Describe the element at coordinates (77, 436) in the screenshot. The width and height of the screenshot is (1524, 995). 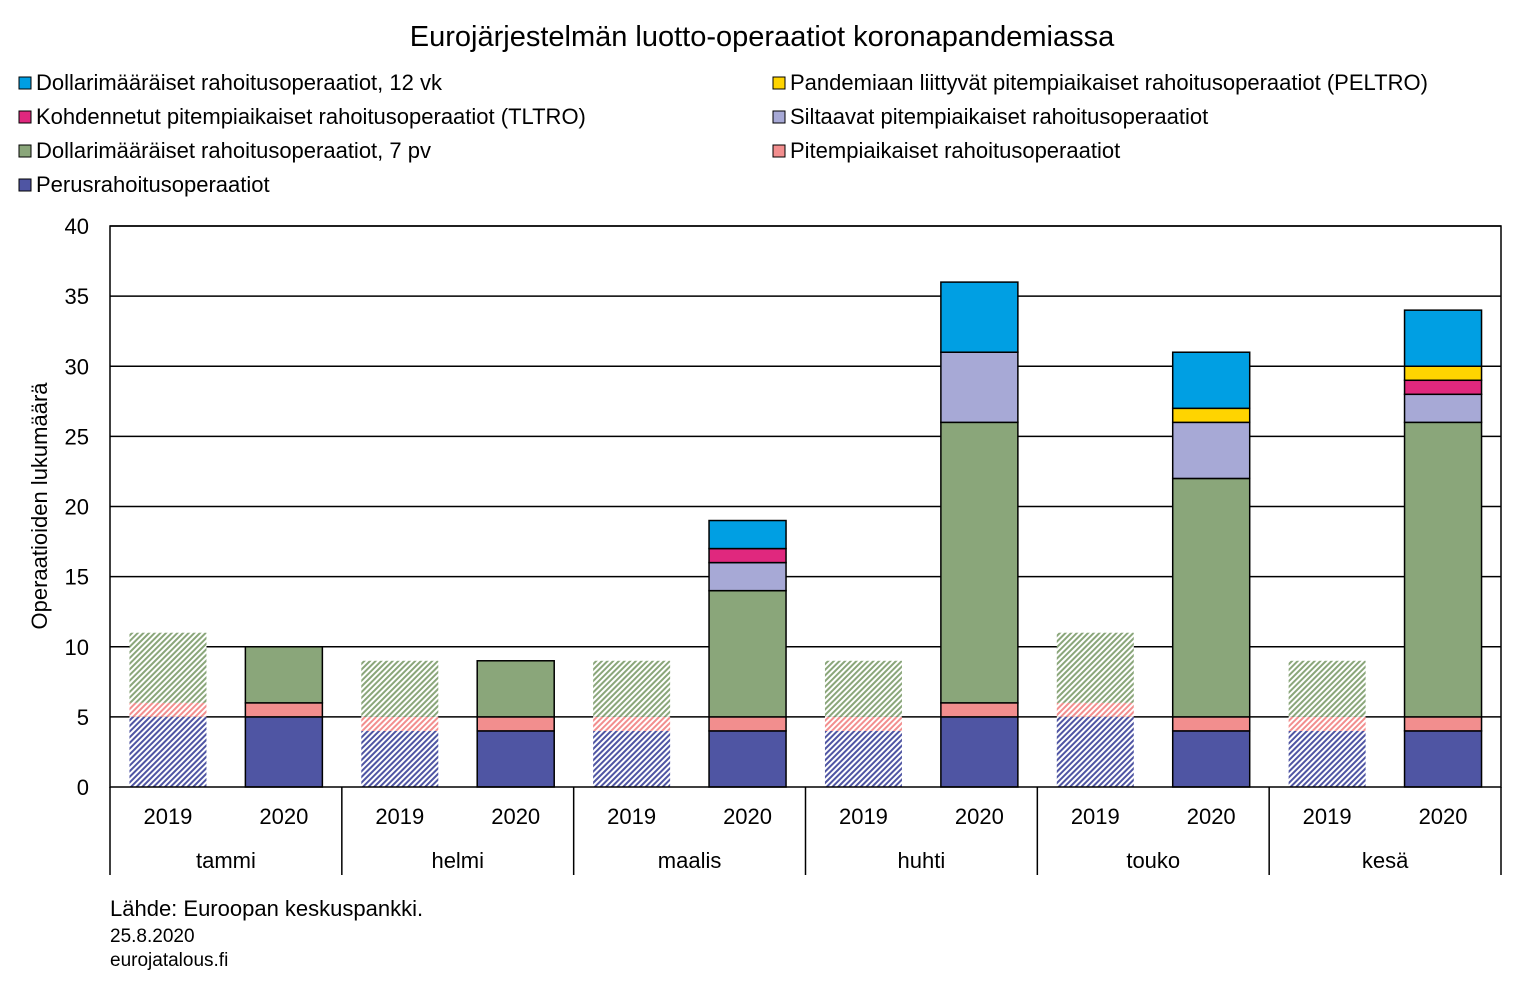
I see `y-tick-label: 25` at that location.